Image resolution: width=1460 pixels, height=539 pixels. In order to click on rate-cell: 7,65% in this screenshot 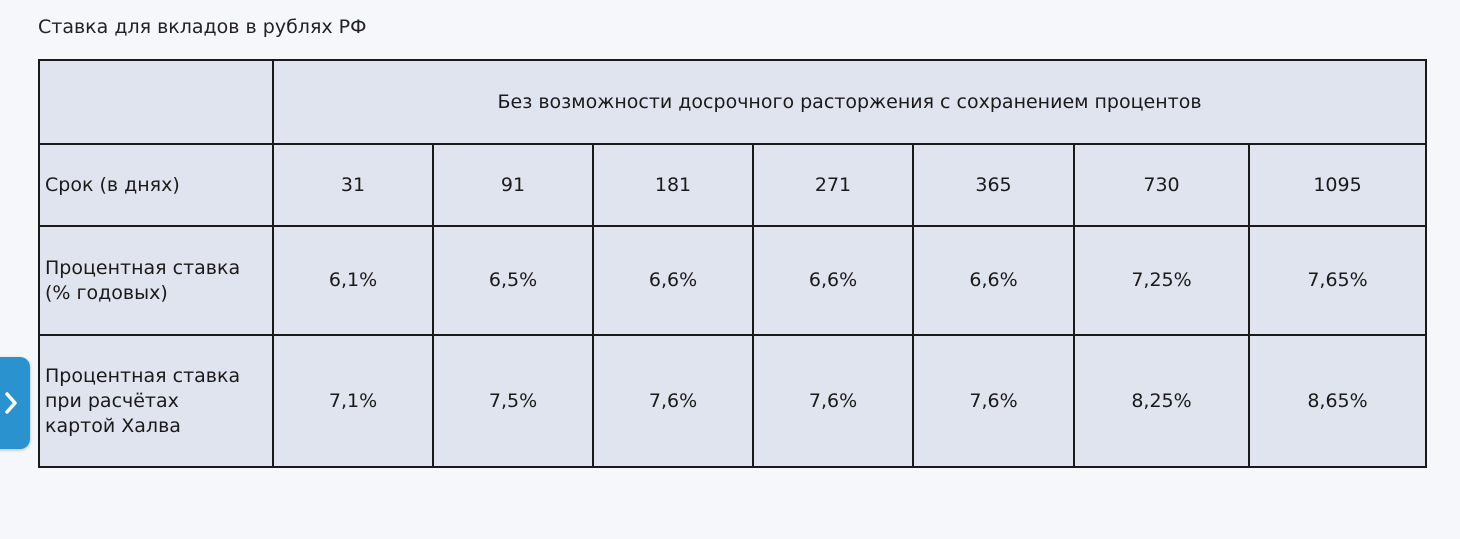, I will do `click(1337, 280)`.